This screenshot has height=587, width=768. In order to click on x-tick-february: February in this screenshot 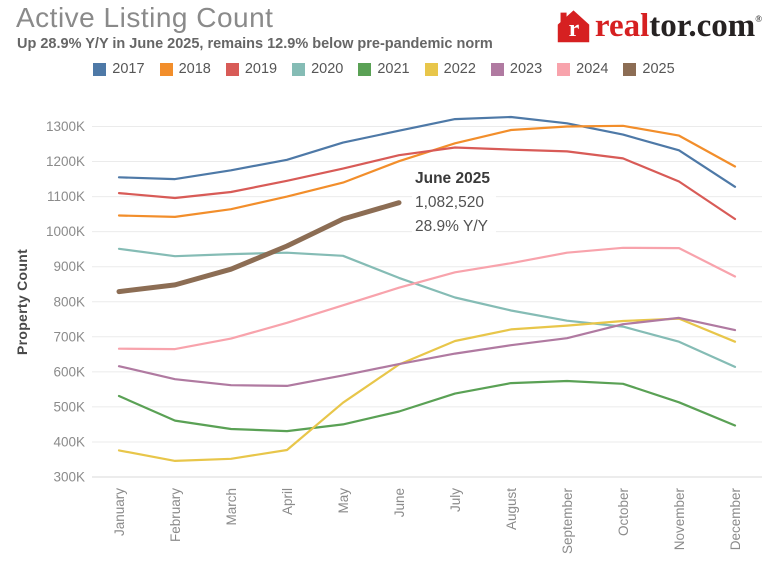, I will do `click(175, 515)`.